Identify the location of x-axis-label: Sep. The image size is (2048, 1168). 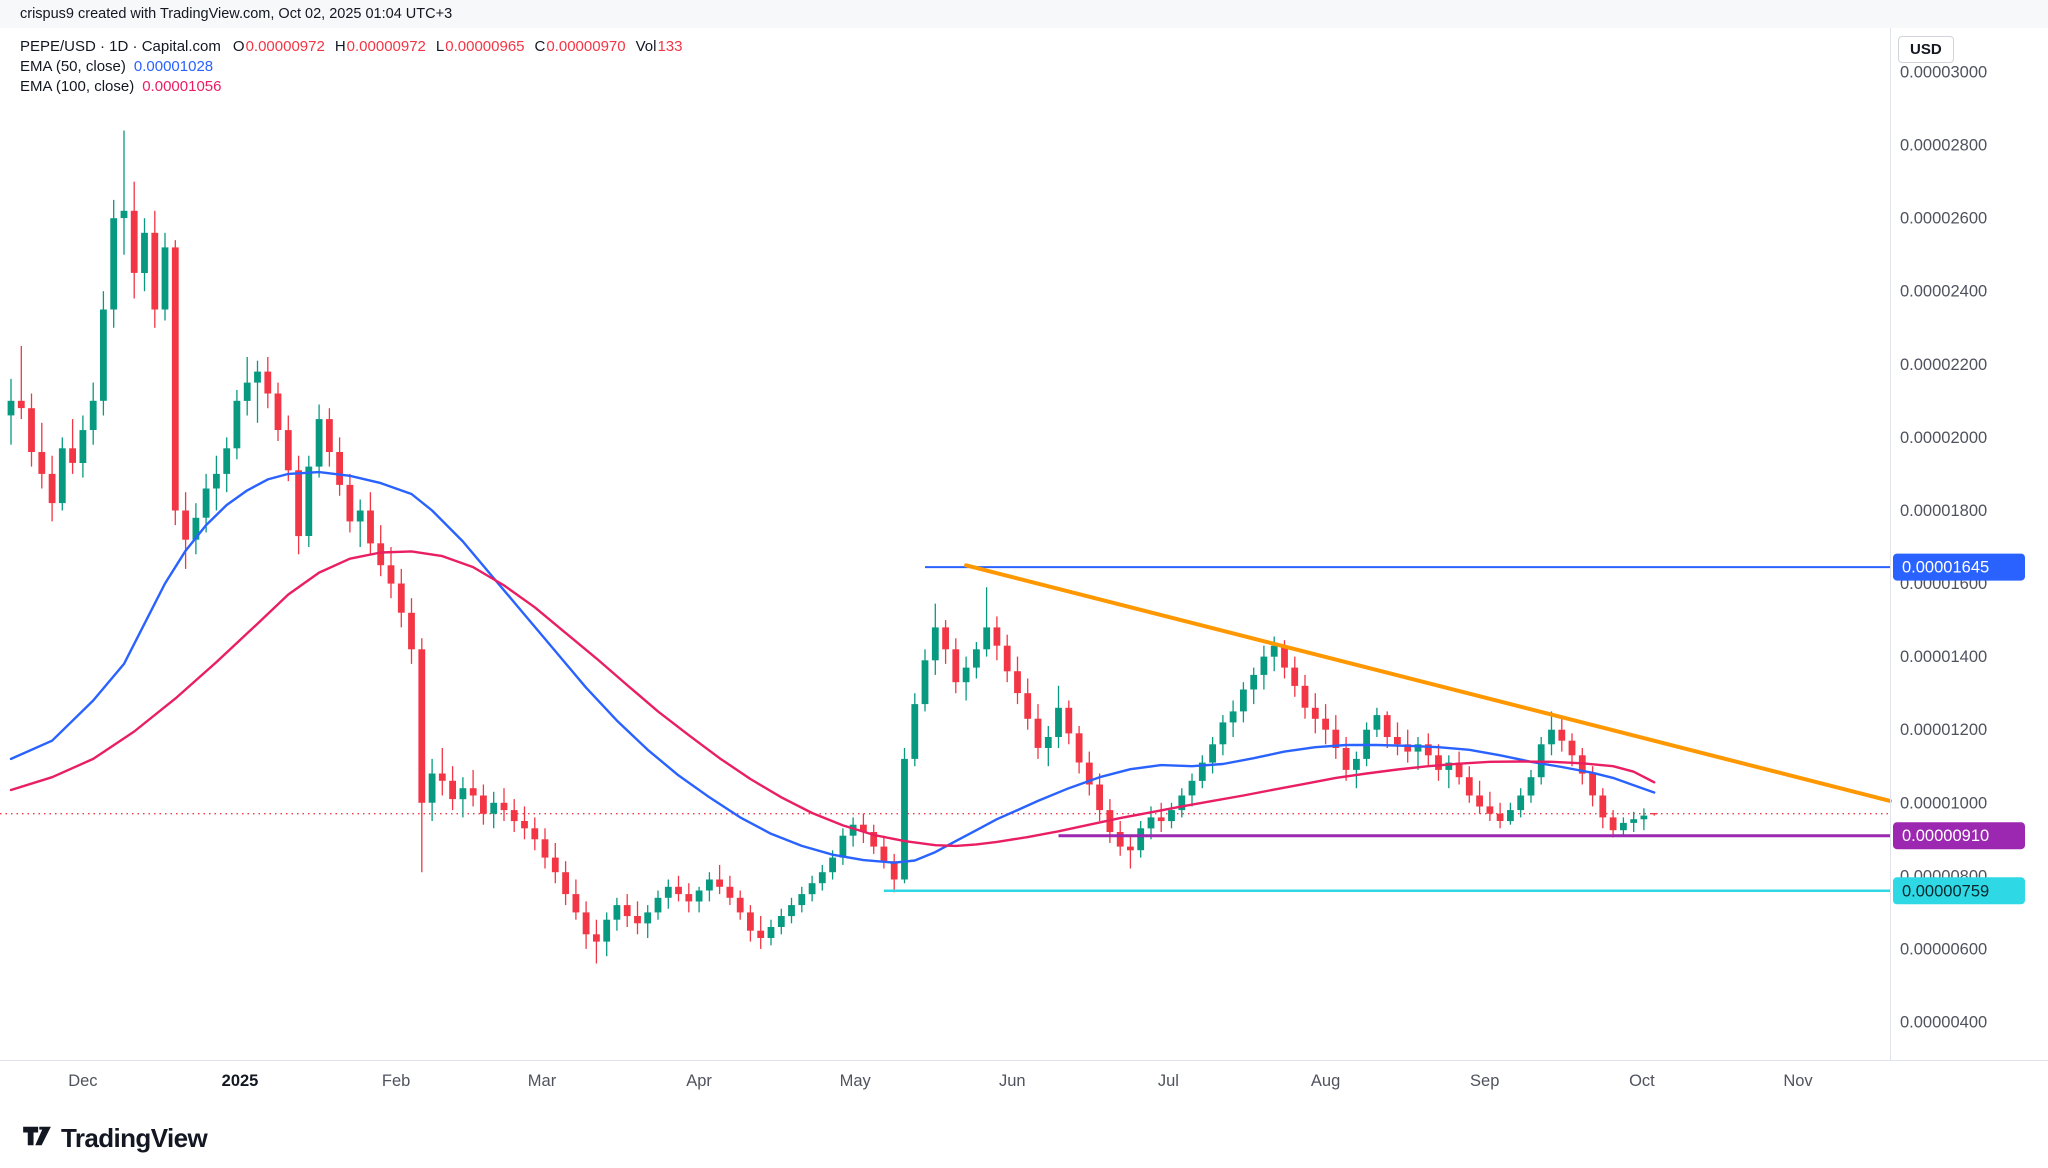
(1484, 1081).